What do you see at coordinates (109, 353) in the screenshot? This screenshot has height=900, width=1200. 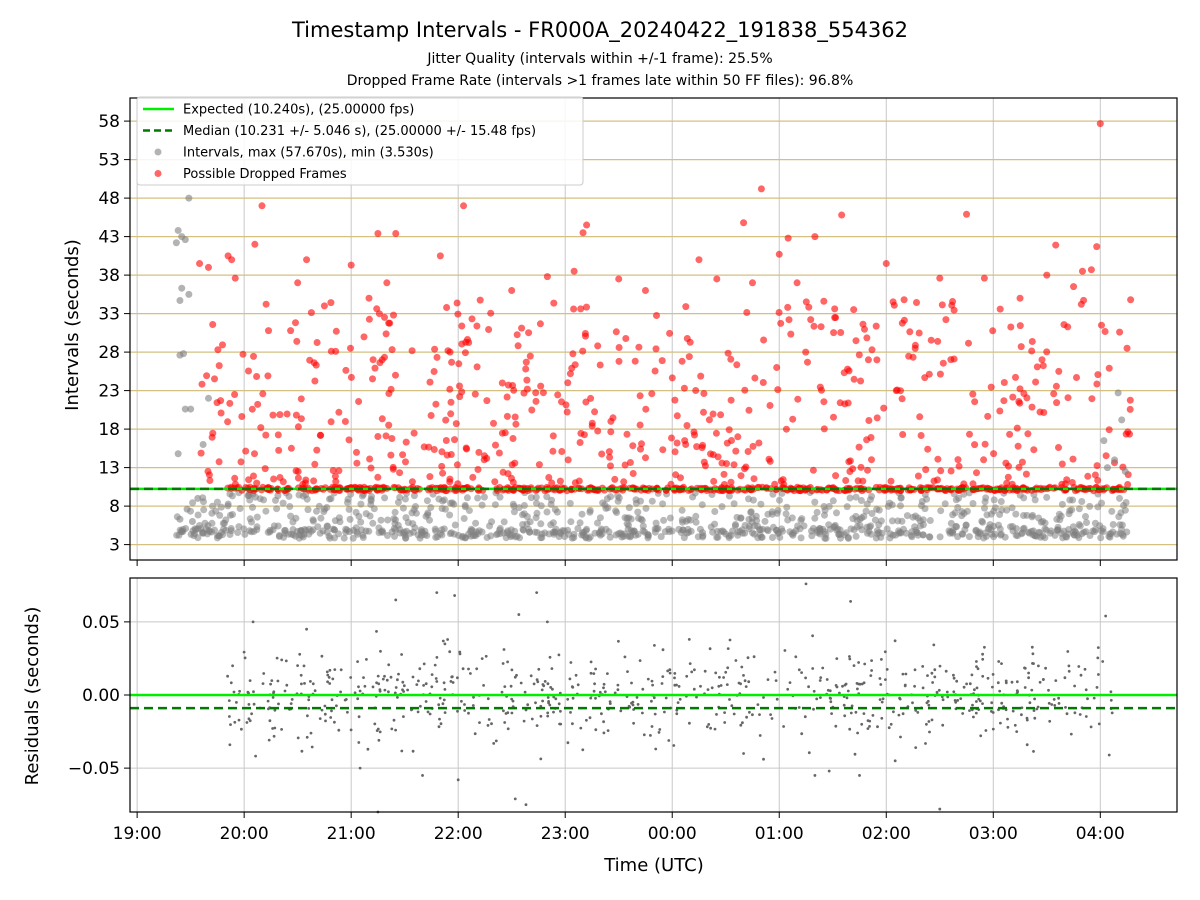 I see `top-y-tick-label: 28` at bounding box center [109, 353].